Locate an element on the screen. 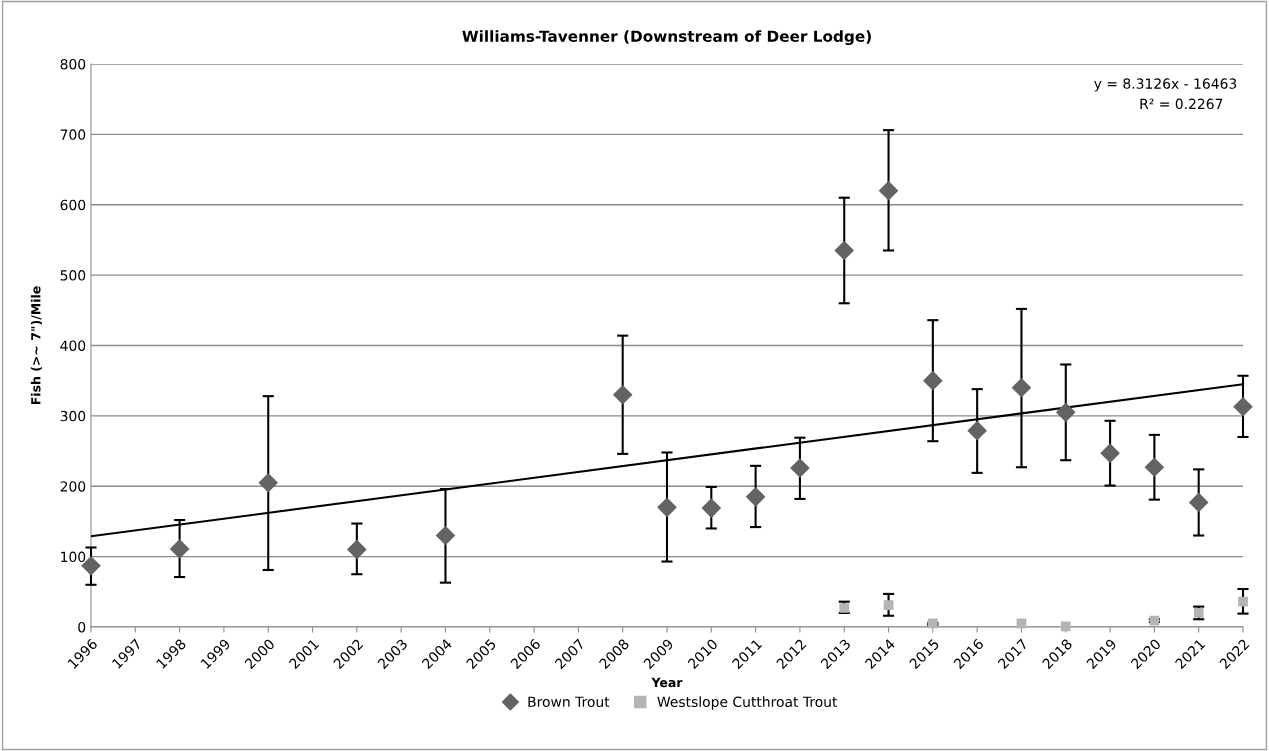 This screenshot has height=751, width=1269. annotation: y = 8.3126x - 16463 is located at coordinates (1165, 85).